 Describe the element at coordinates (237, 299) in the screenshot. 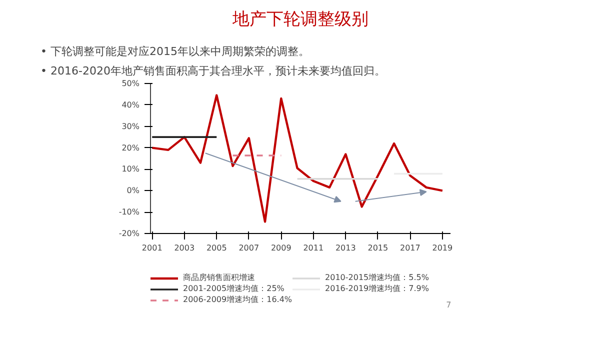

I see `legend-label: 2006-2009增速均值：16.4%` at that location.